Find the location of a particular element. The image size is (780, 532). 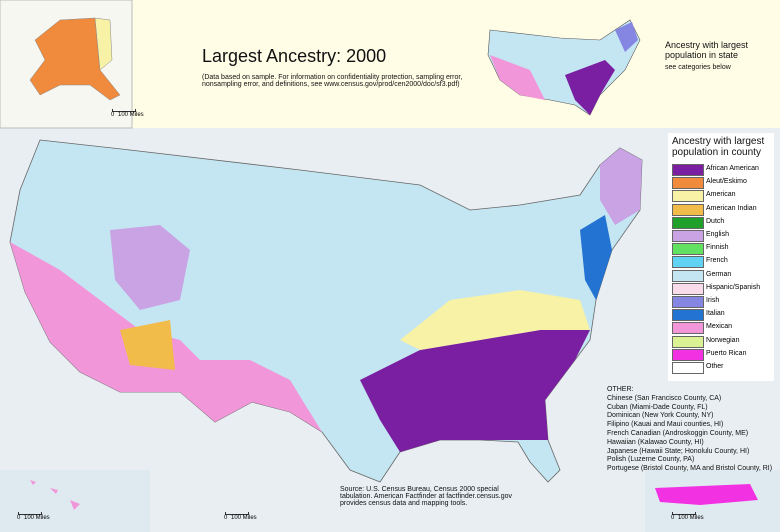

other-title: OTHER: is located at coordinates (620, 389).